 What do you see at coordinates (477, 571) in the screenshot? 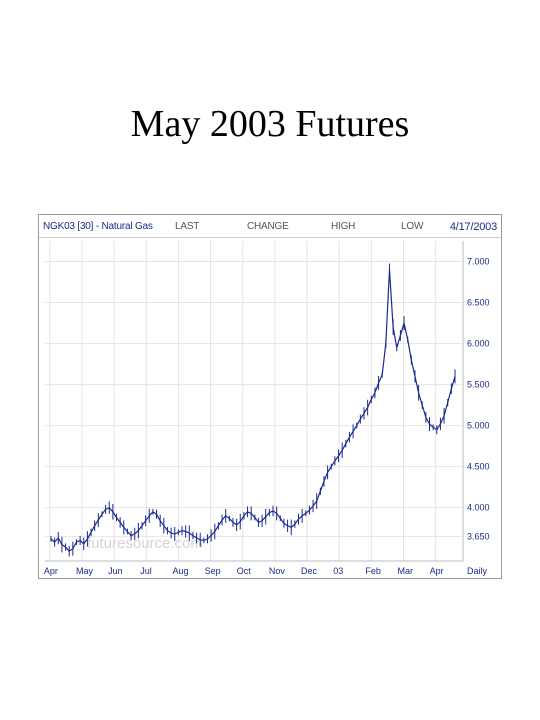
I see `x-tick-label: Daily` at bounding box center [477, 571].